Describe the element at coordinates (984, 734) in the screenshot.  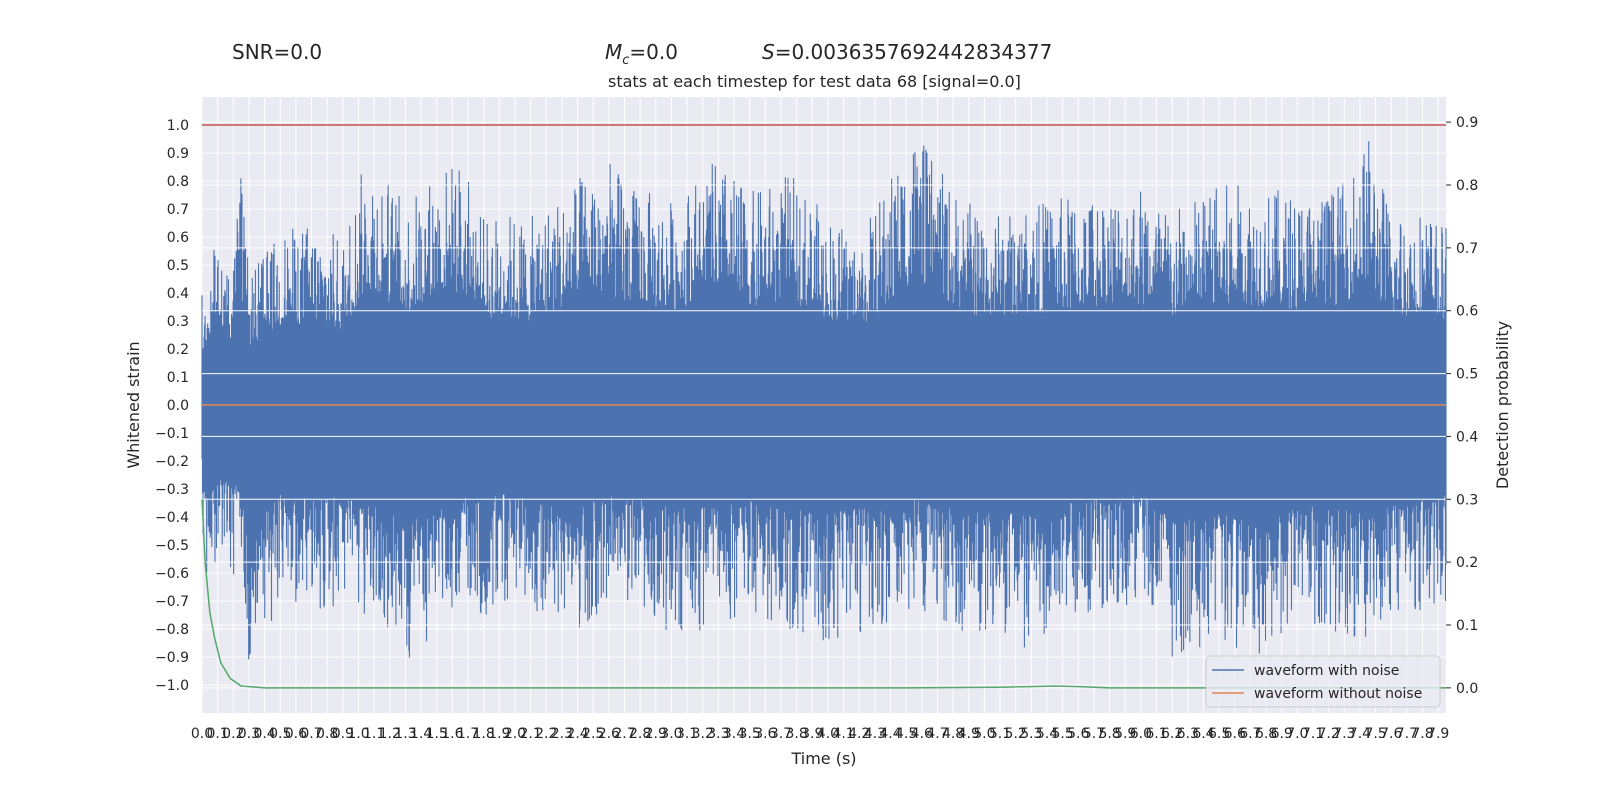
I see `x-tick-label: 5.0` at that location.